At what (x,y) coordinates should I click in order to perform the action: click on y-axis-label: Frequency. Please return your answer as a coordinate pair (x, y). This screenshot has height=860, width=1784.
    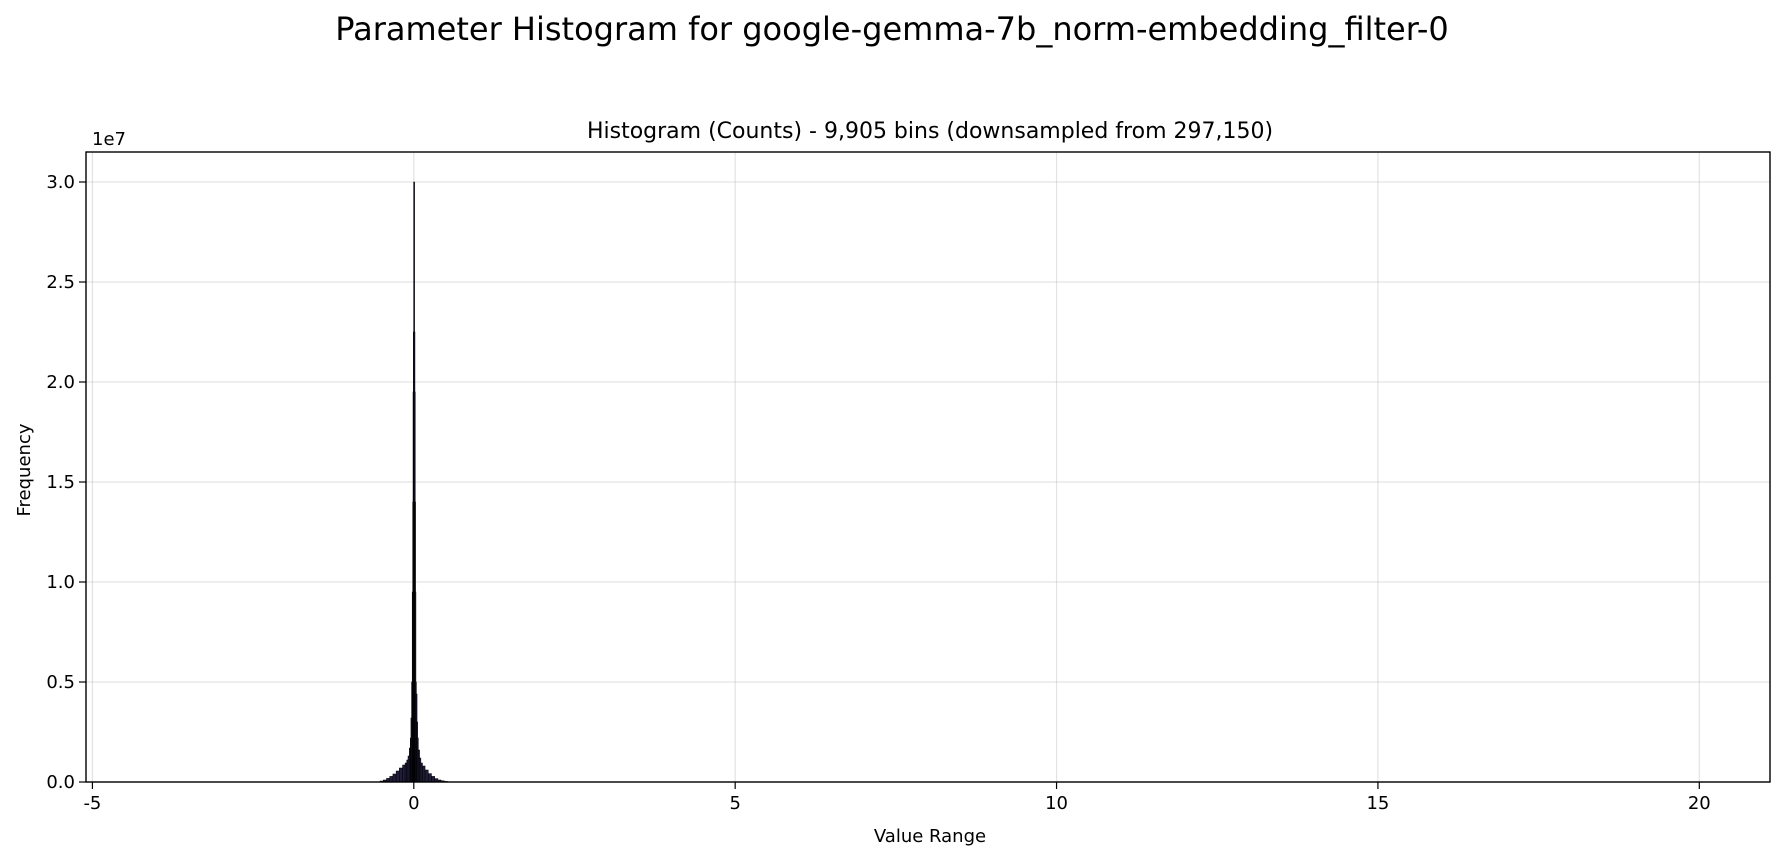
    Looking at the image, I should click on (24, 469).